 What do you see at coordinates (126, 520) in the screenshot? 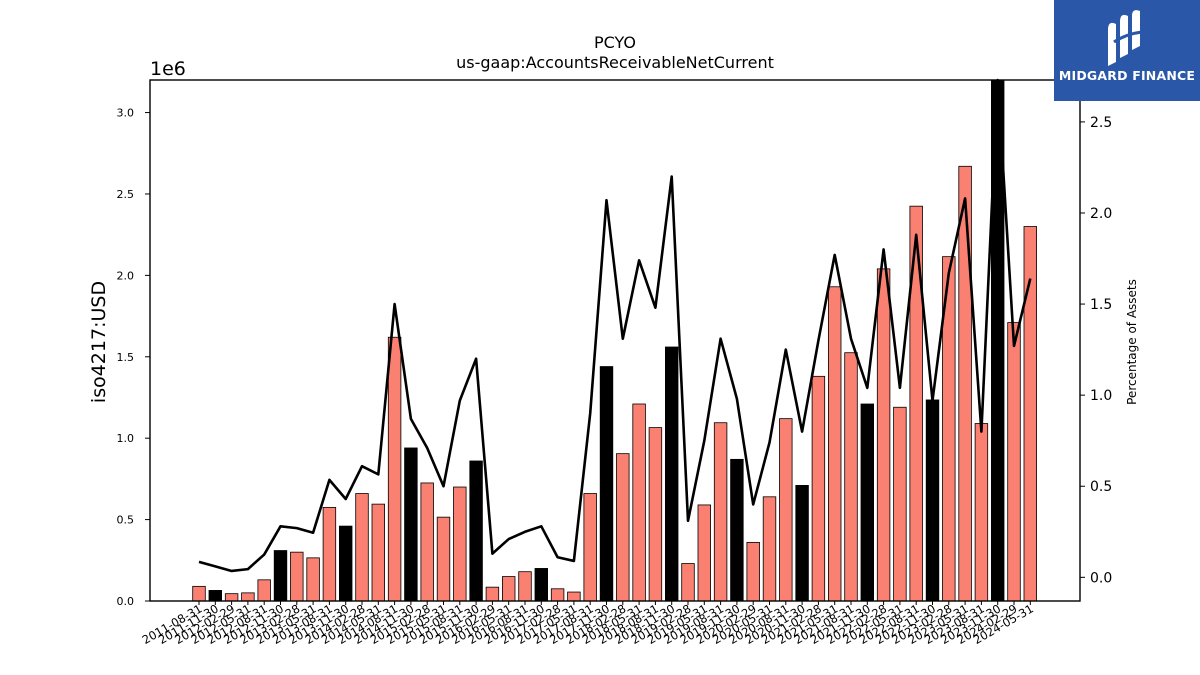
I see `y-tick-label: 0.5` at bounding box center [126, 520].